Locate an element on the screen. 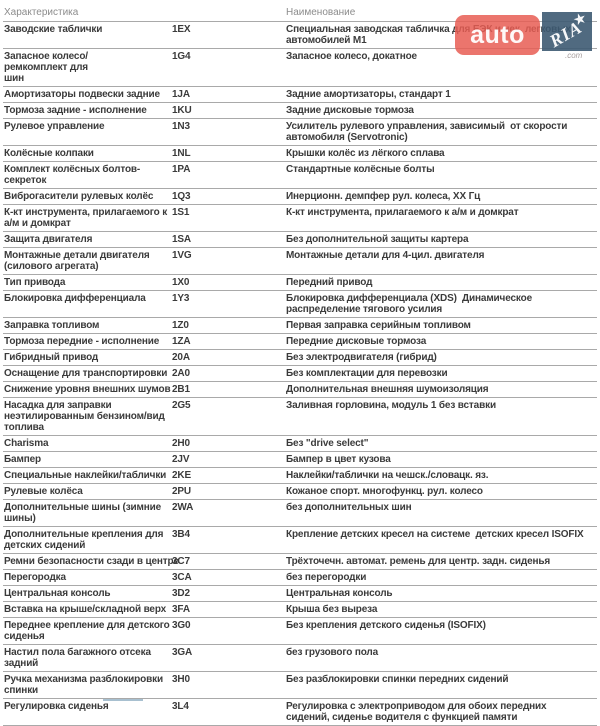  characteristic-cell: Бампер is located at coordinates (87, 459).